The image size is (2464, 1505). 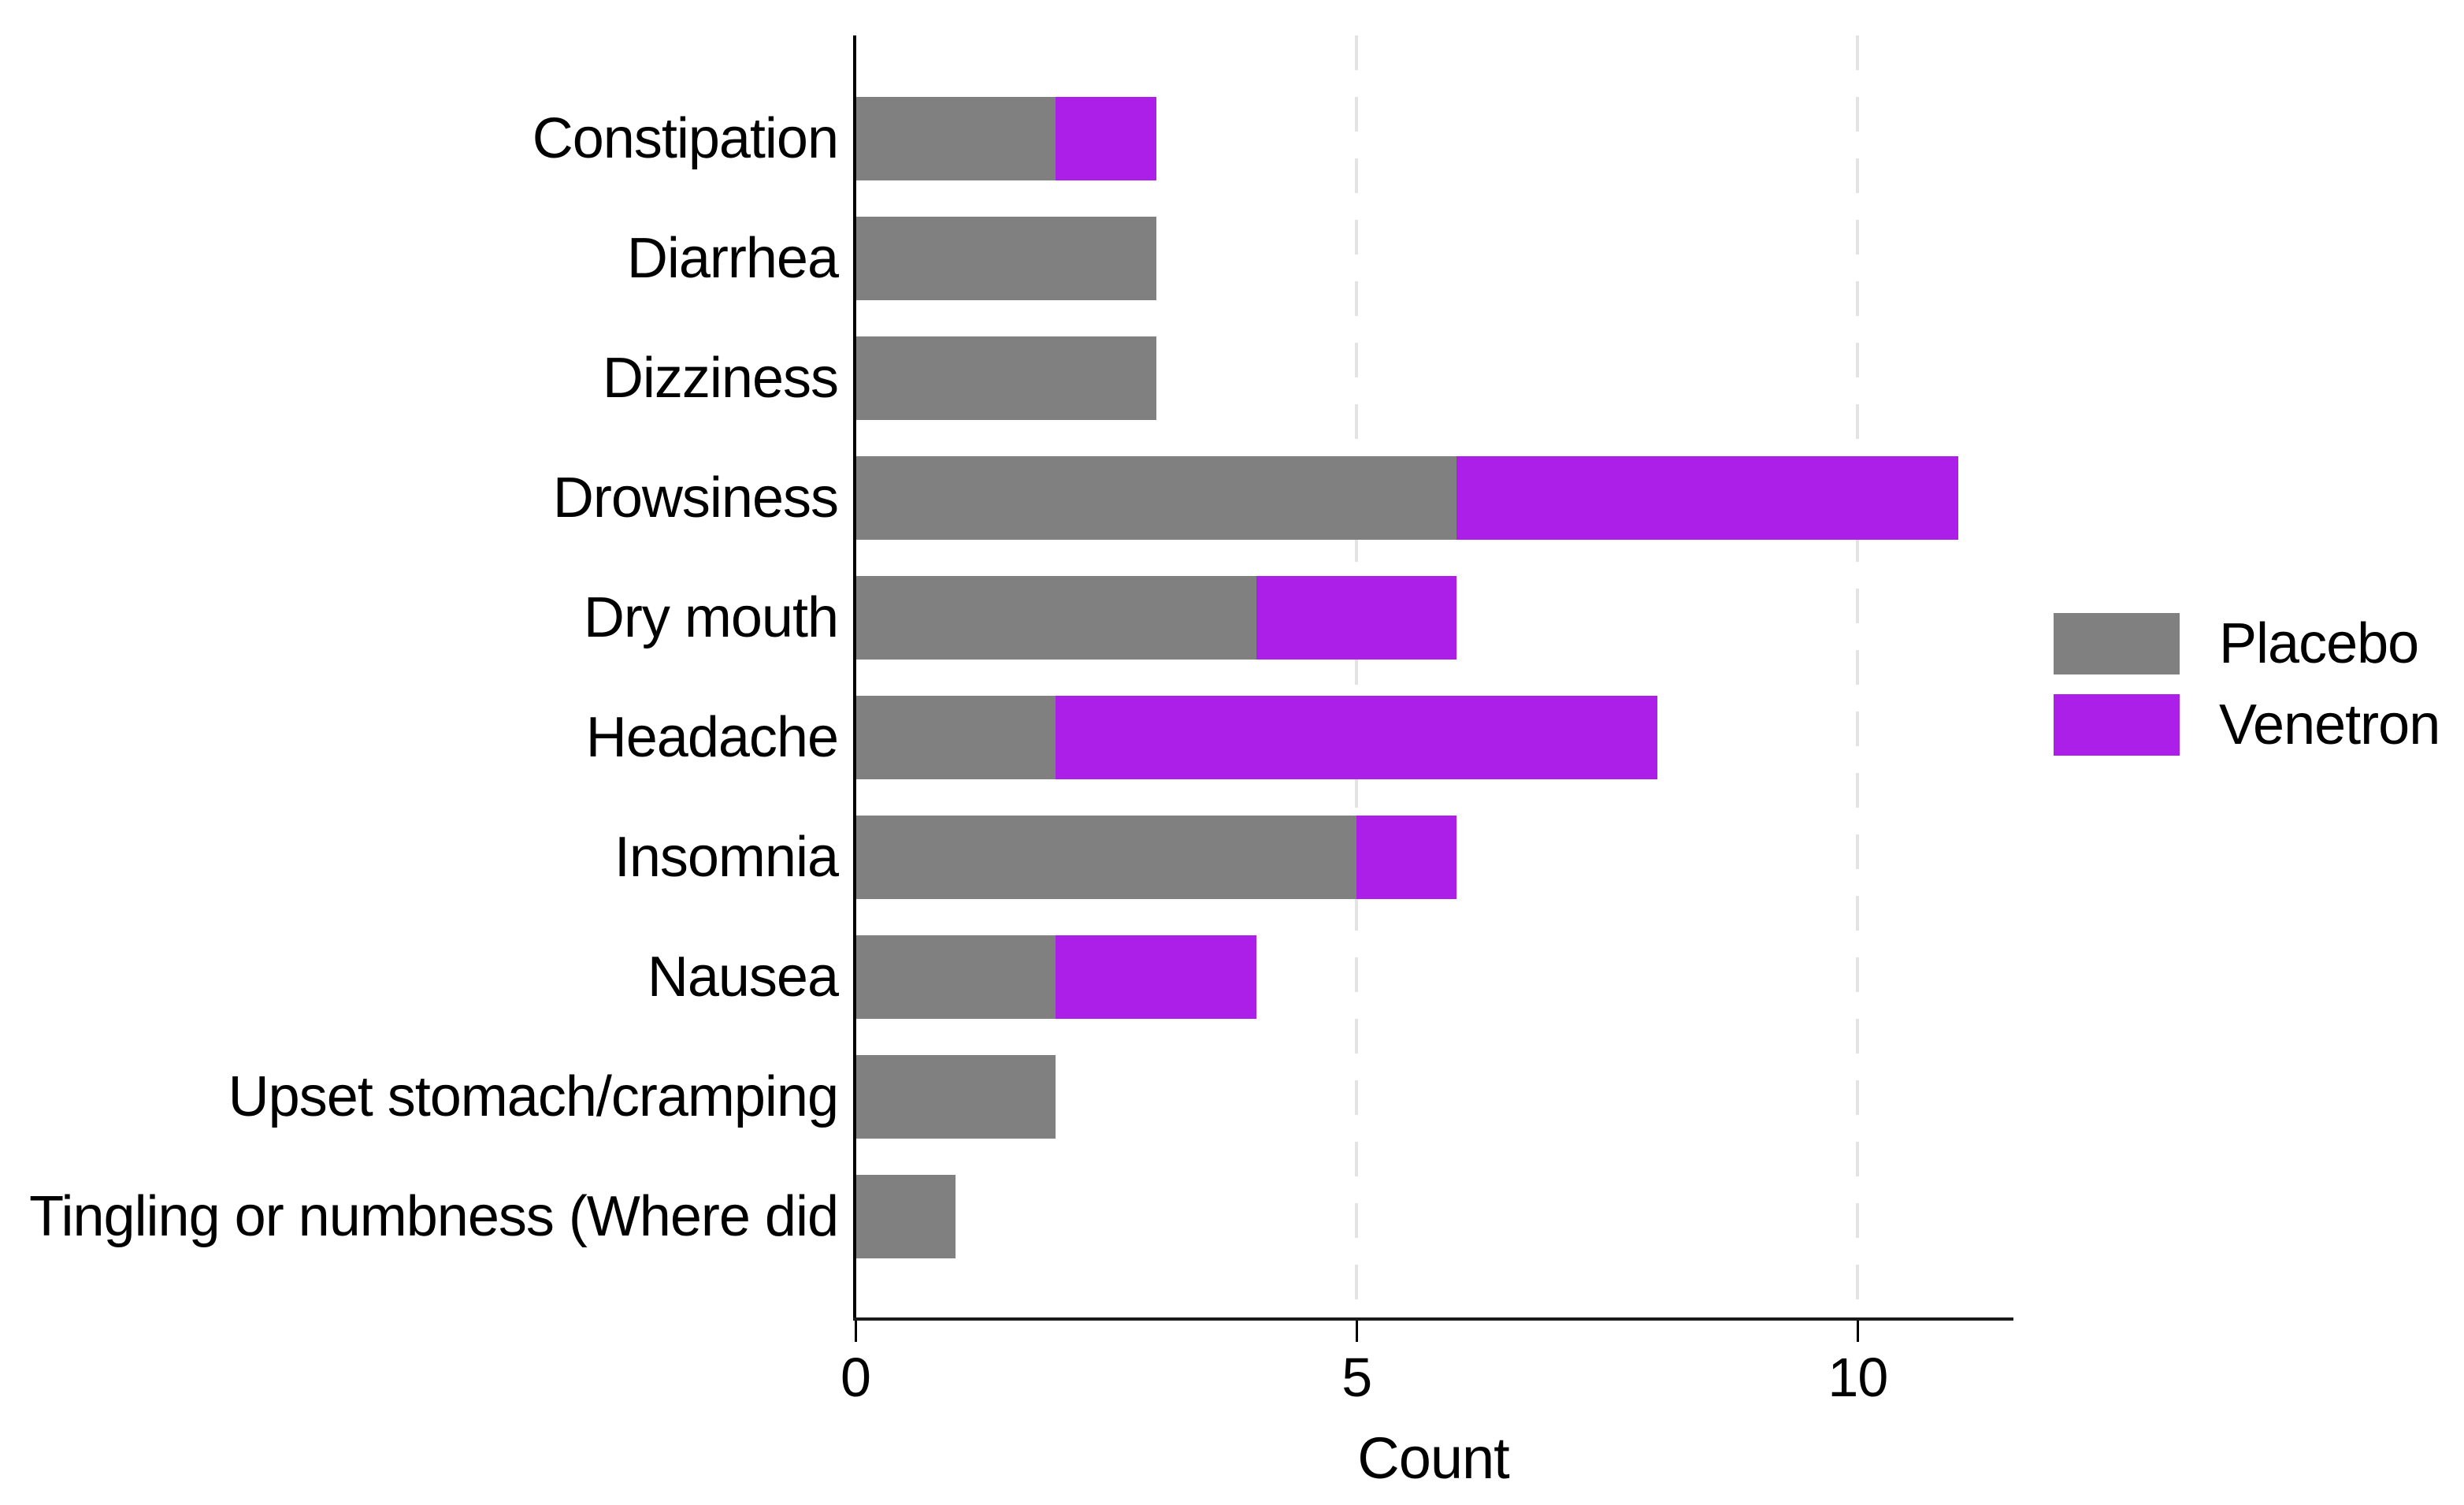 I want to click on x-tick-label-0: 0, so click(x=856, y=1378).